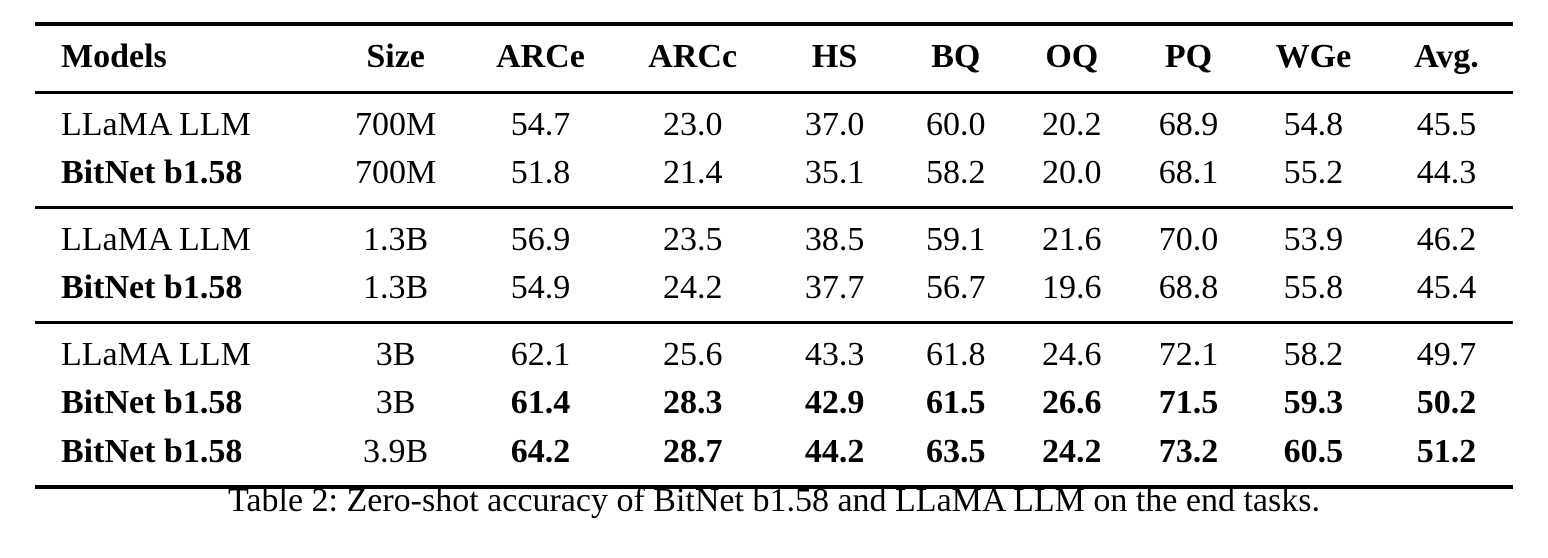 This screenshot has width=1548, height=558. Describe the element at coordinates (1446, 288) in the screenshot. I see `value-cell-avg: 45.4` at that location.